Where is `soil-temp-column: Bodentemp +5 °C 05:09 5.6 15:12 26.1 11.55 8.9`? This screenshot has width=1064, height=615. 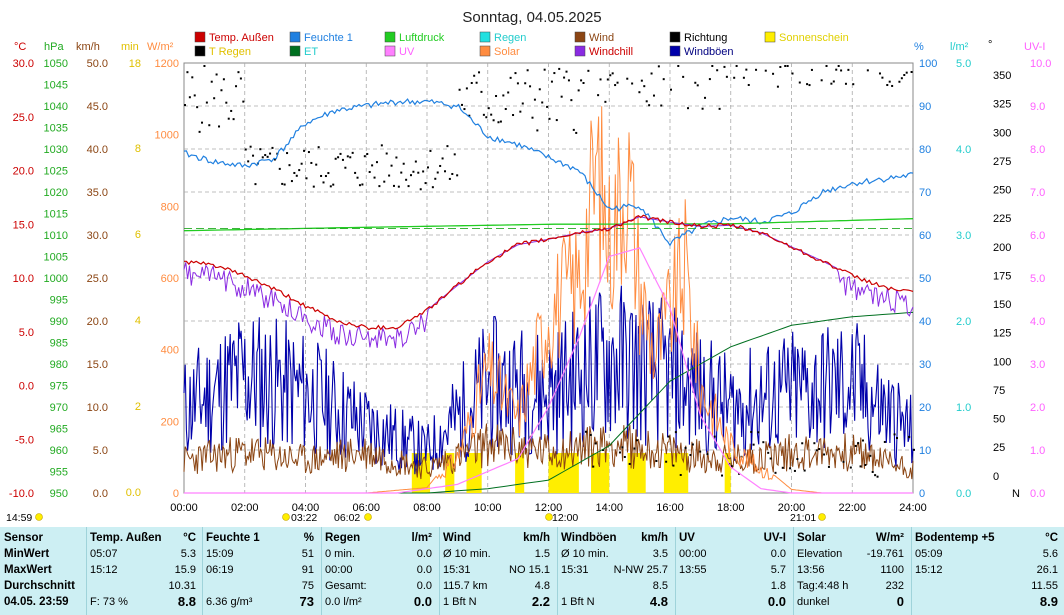
soil-temp-column: Bodentemp +5 °C 05:09 5.6 15:12 26.1 11.55 8.9 is located at coordinates (987, 571).